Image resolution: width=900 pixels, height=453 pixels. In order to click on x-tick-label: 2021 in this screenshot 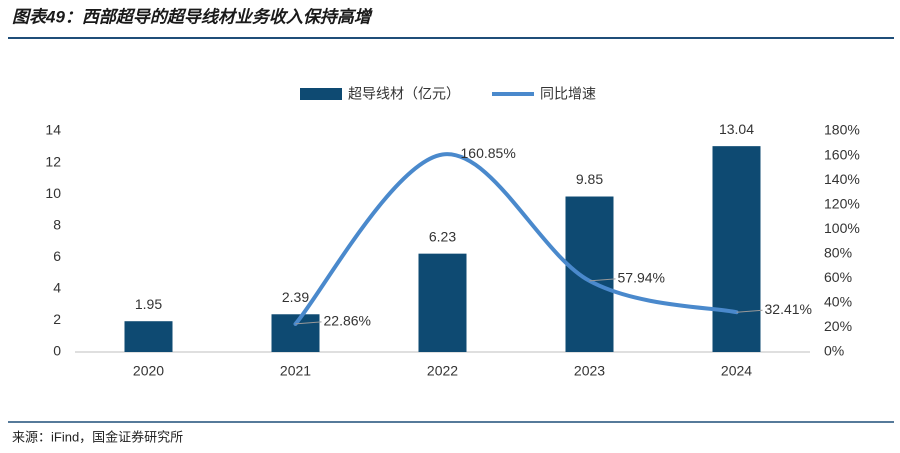, I will do `click(295, 371)`.